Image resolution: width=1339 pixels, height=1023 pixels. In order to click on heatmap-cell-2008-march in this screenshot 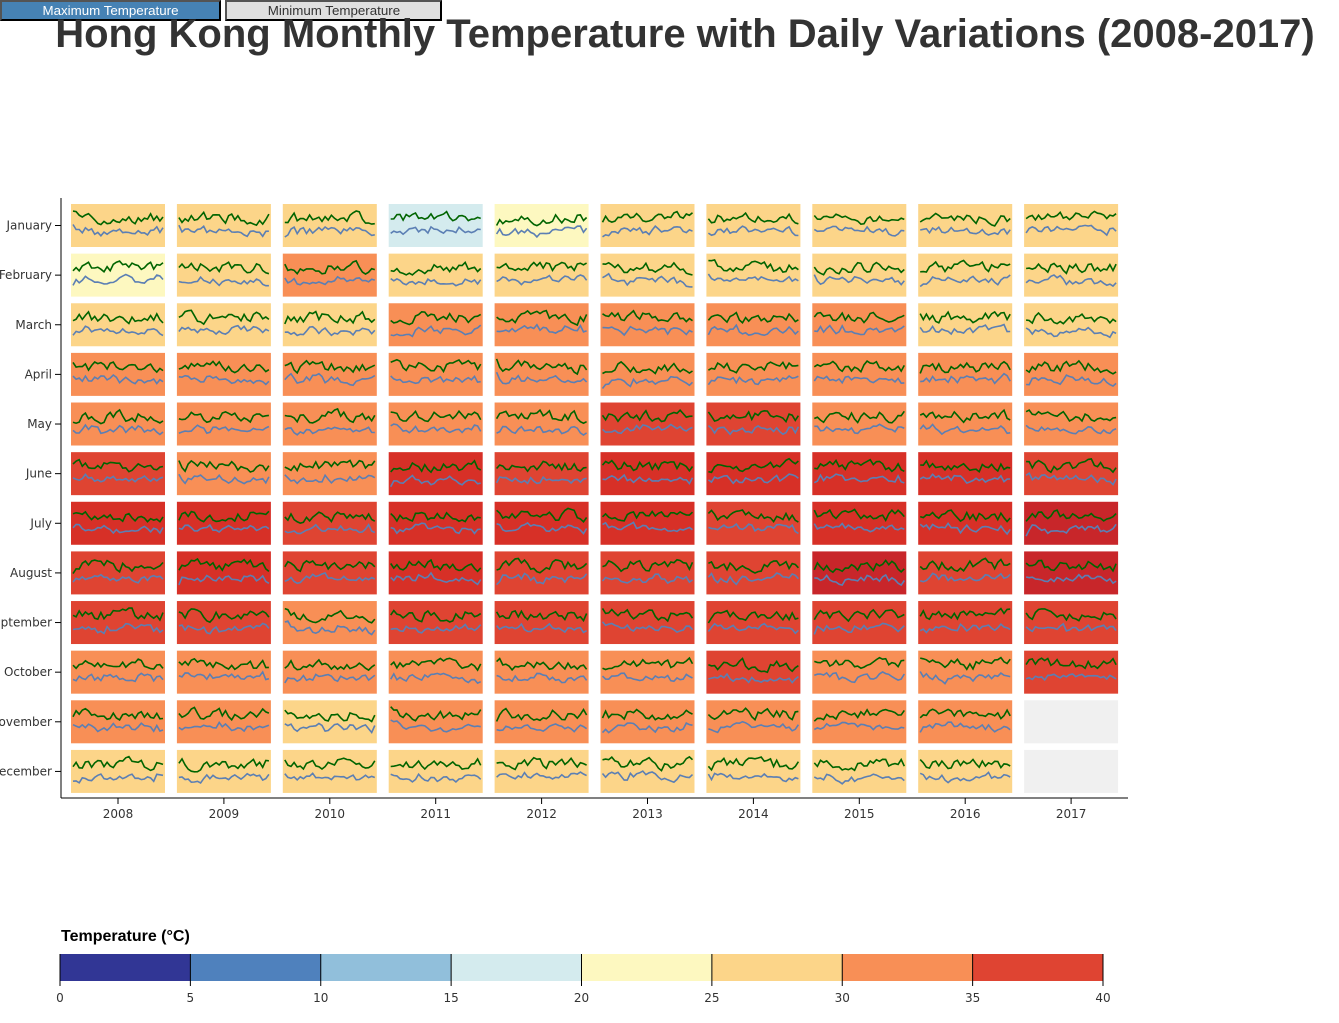, I will do `click(118, 325)`.